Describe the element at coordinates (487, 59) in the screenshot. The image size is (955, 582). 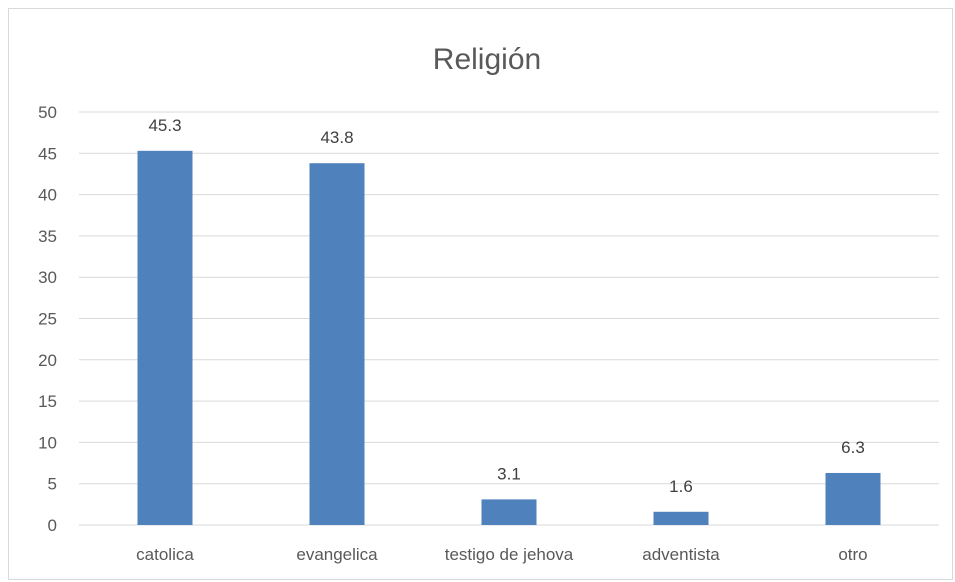
I see `chart-title: Religión` at that location.